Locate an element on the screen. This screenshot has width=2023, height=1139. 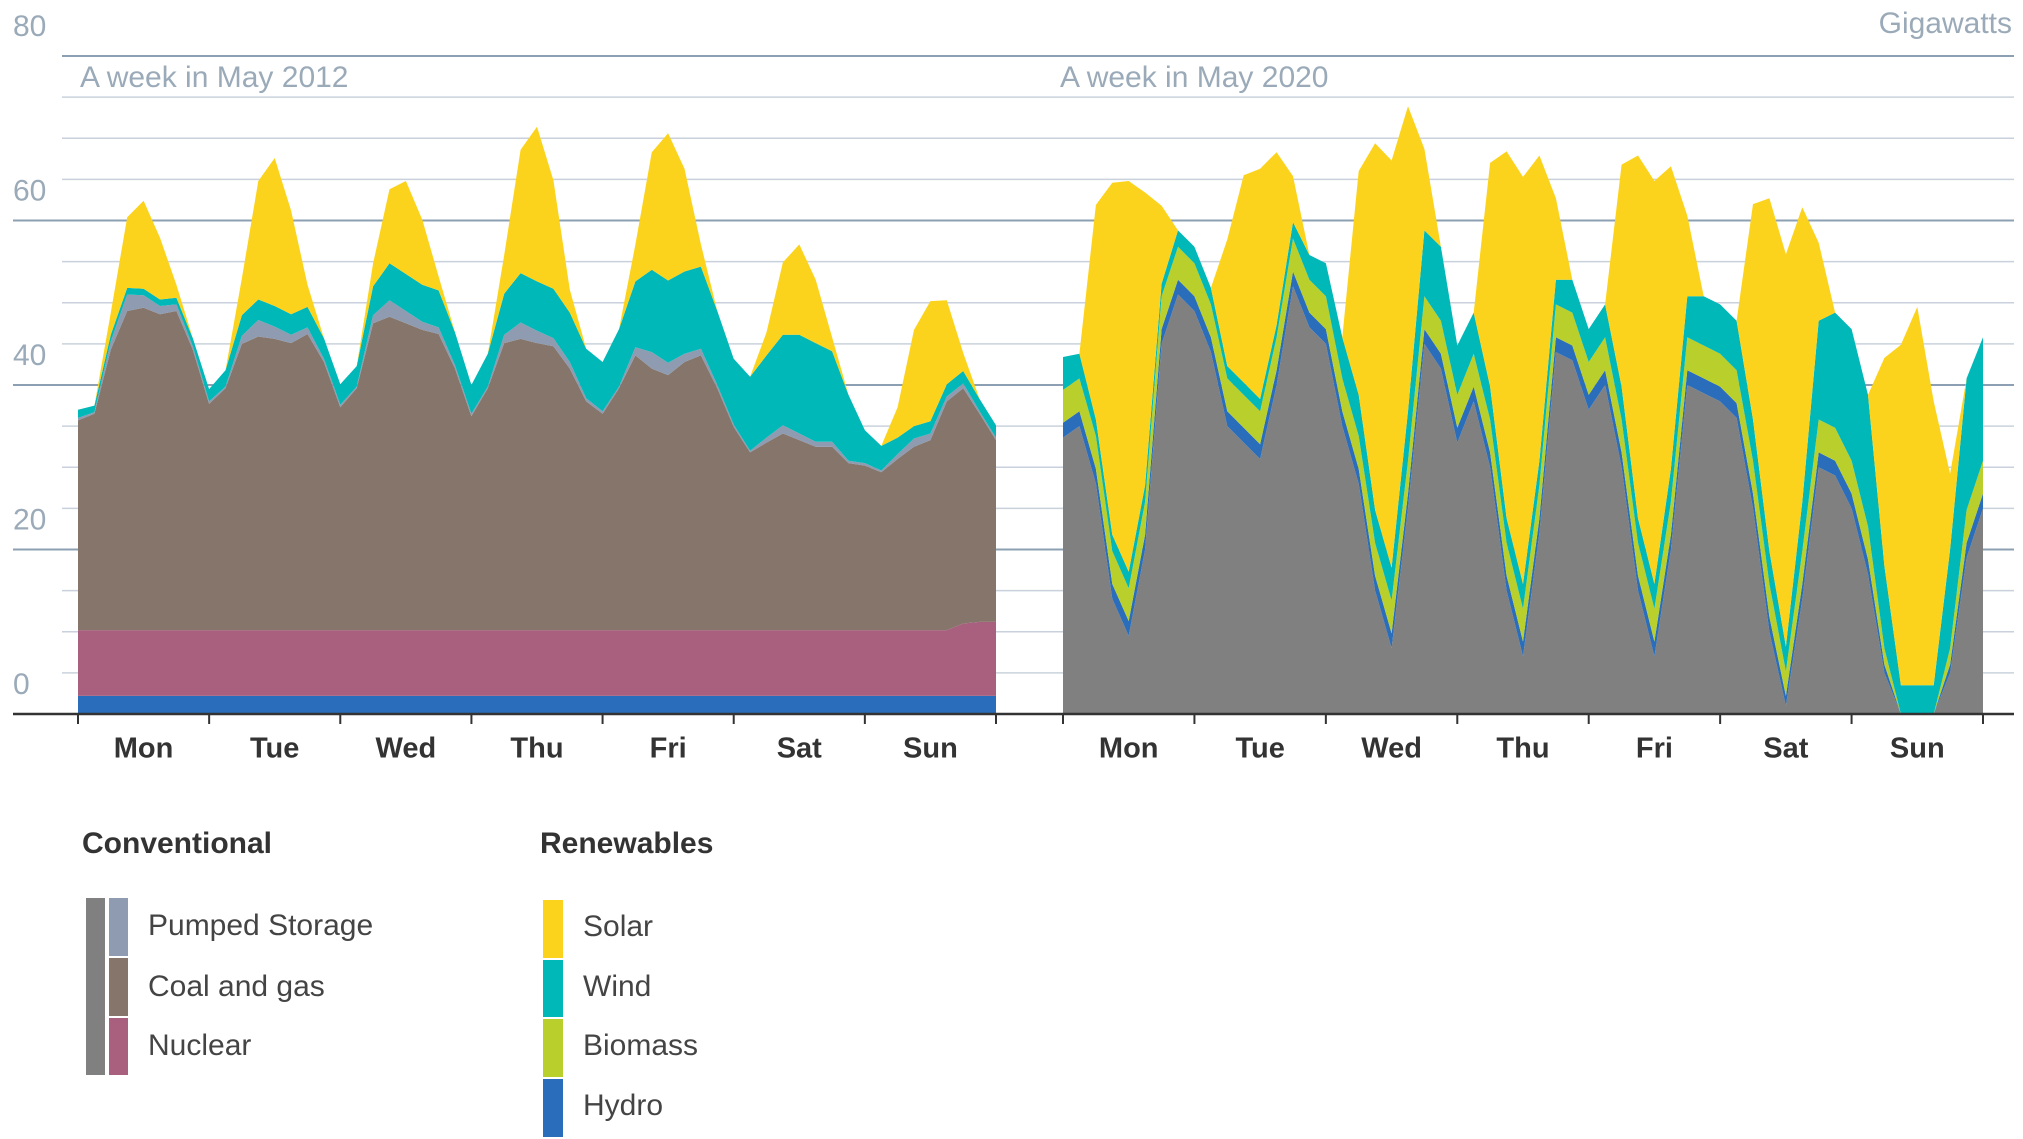
legend-group-title: Renewables is located at coordinates (626, 843).